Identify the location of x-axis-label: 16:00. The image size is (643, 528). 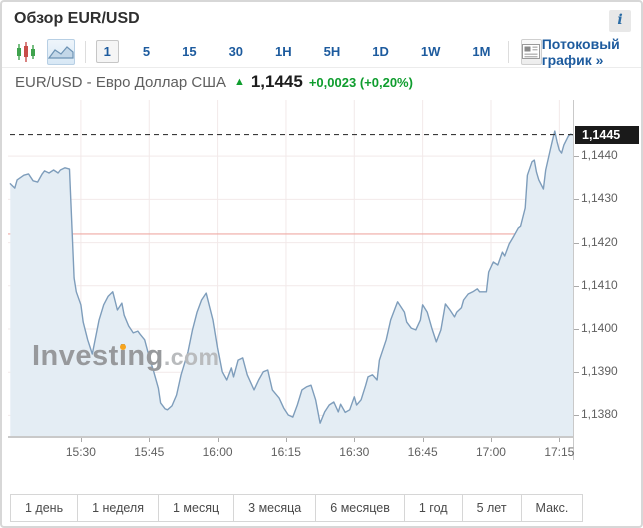
(217, 452).